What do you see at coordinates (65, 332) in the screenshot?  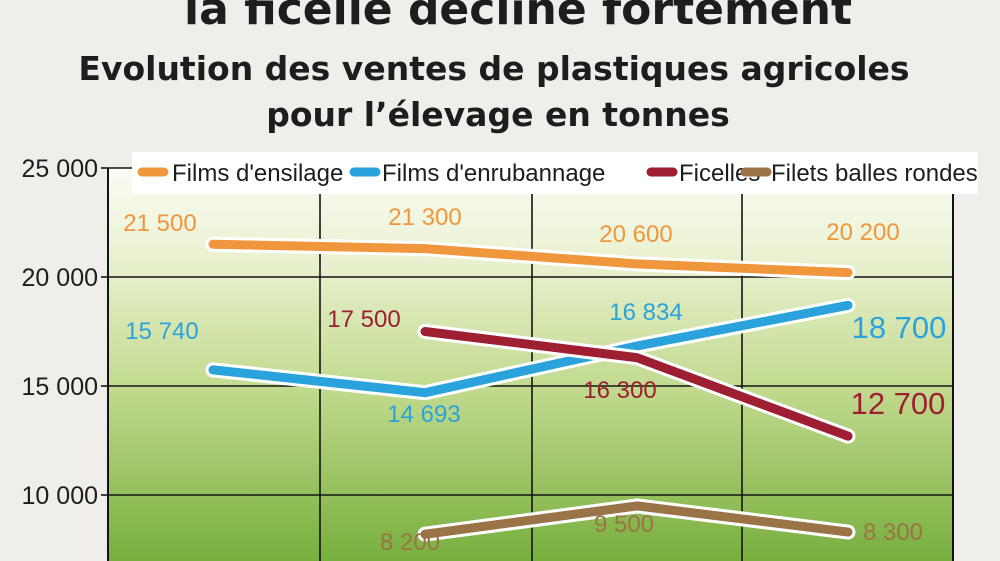 I see `y-axis: 25 000 20 000 15 000 10 000` at bounding box center [65, 332].